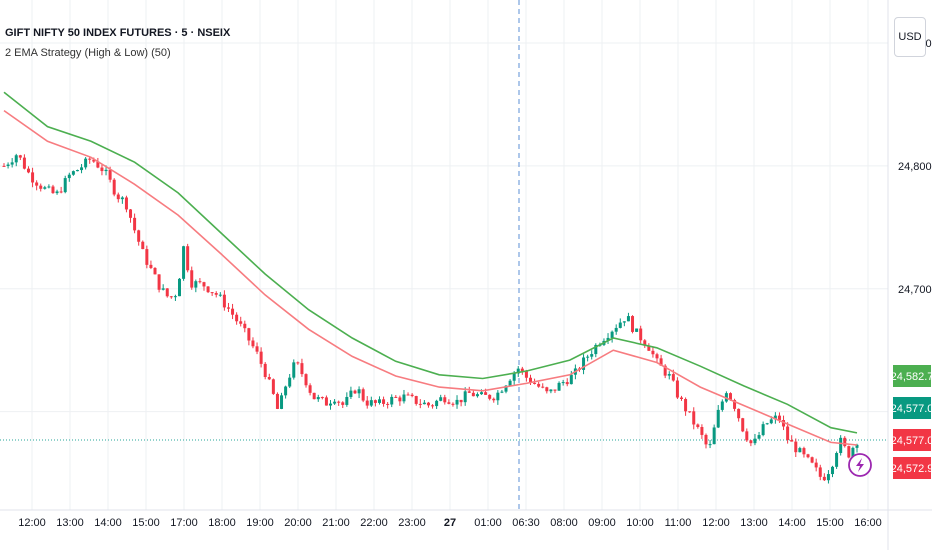  Describe the element at coordinates (868, 523) in the screenshot. I see `x-tick-label: 16:00` at that location.